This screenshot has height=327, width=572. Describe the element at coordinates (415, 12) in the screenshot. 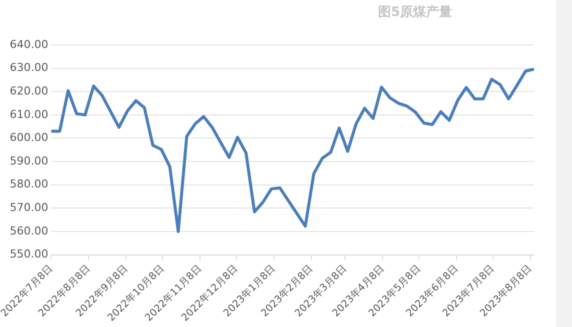

I see `chart-title: 图5原煤产量` at that location.